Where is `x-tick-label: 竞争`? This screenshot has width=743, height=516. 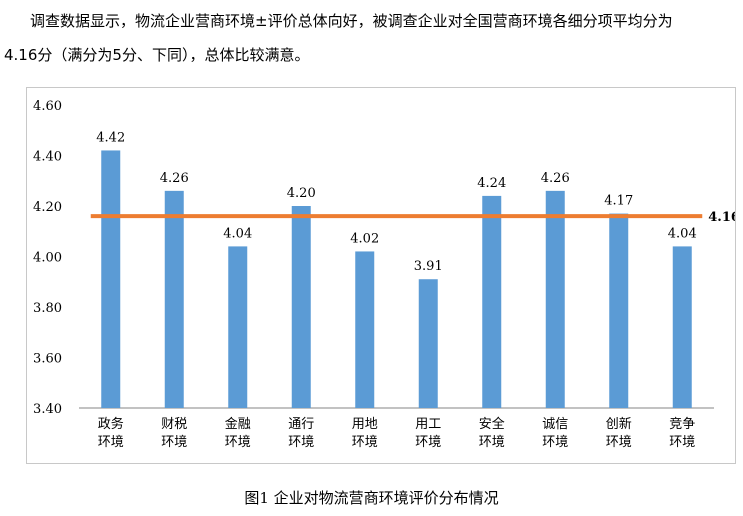 x-tick-label: 竞争 is located at coordinates (682, 424).